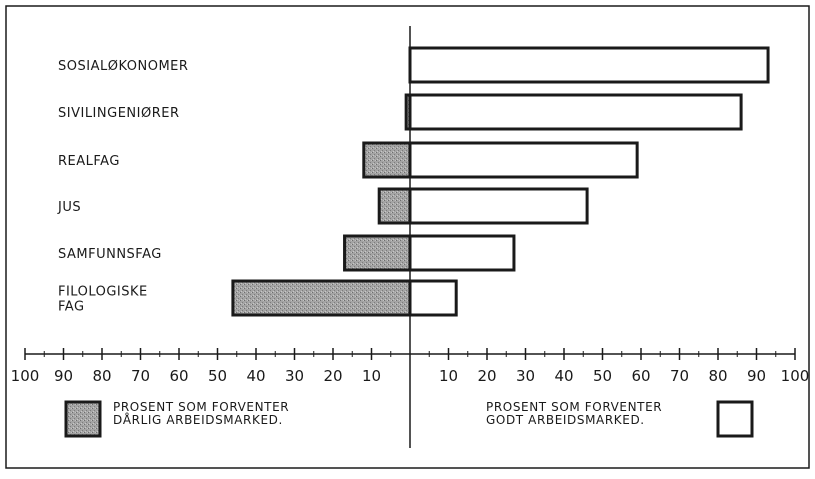 This screenshot has height=479, width=815. I want to click on tick-label-right-30: 30, so click(525, 376).